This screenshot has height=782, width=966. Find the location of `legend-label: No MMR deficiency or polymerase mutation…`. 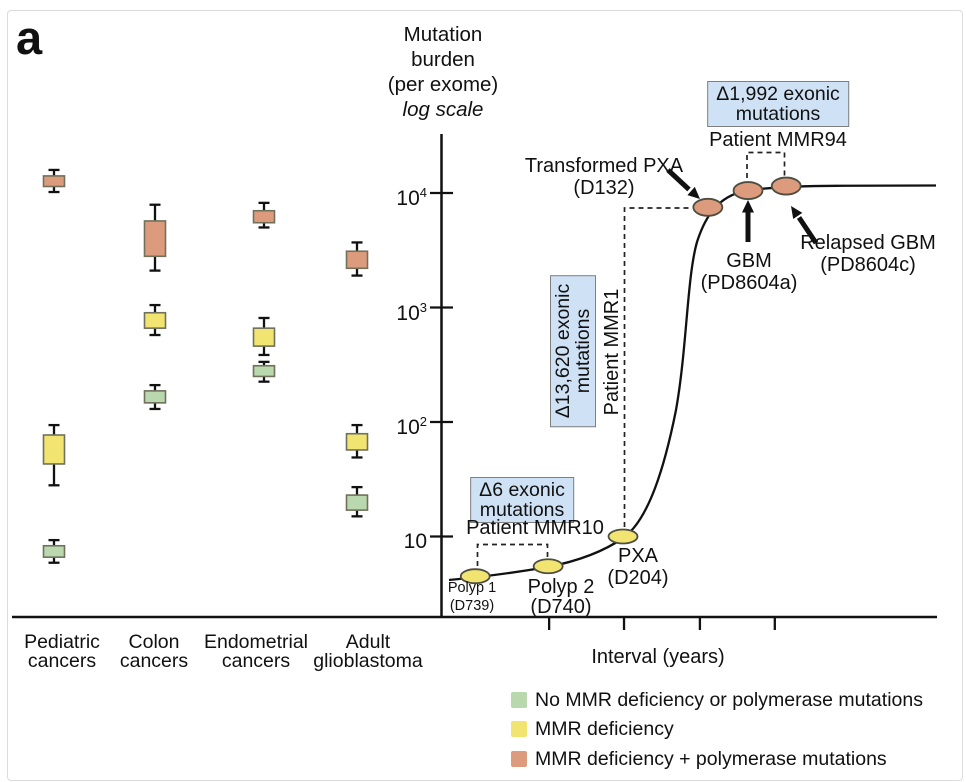

legend-label: No MMR deficiency or polymerase mutation… is located at coordinates (729, 699).